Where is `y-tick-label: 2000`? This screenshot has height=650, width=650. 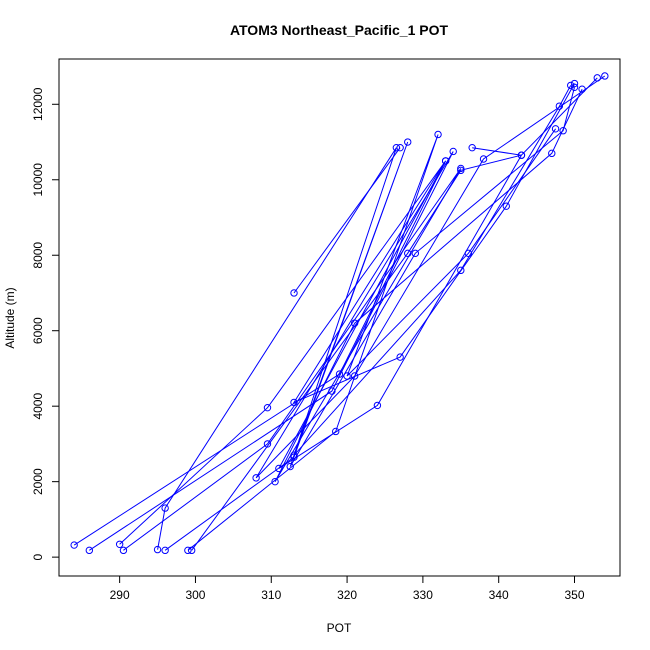
y-tick-label: 2000 is located at coordinates (38, 481).